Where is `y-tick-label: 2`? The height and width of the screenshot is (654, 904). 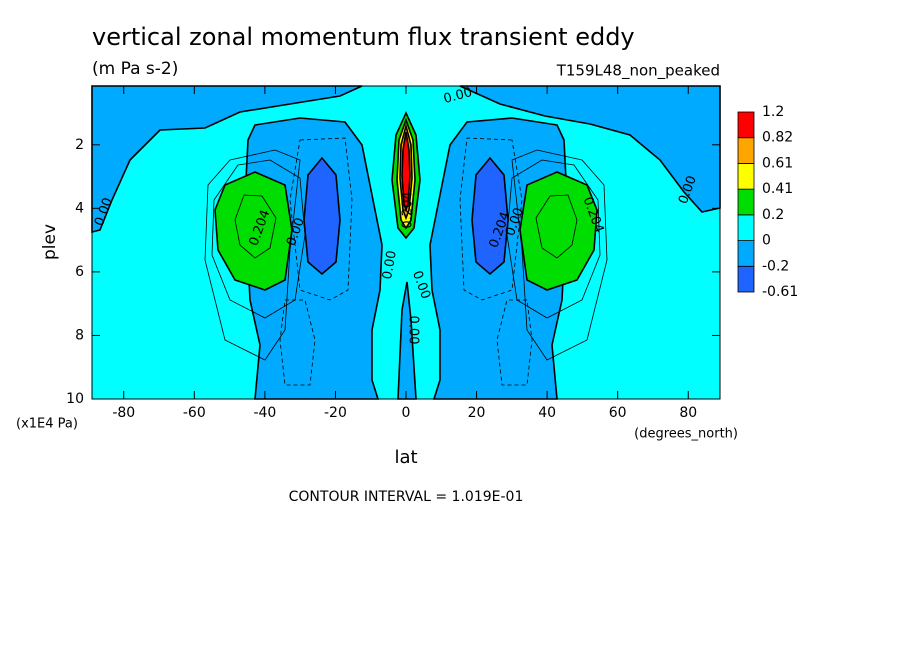
y-tick-label: 2 is located at coordinates (79, 145).